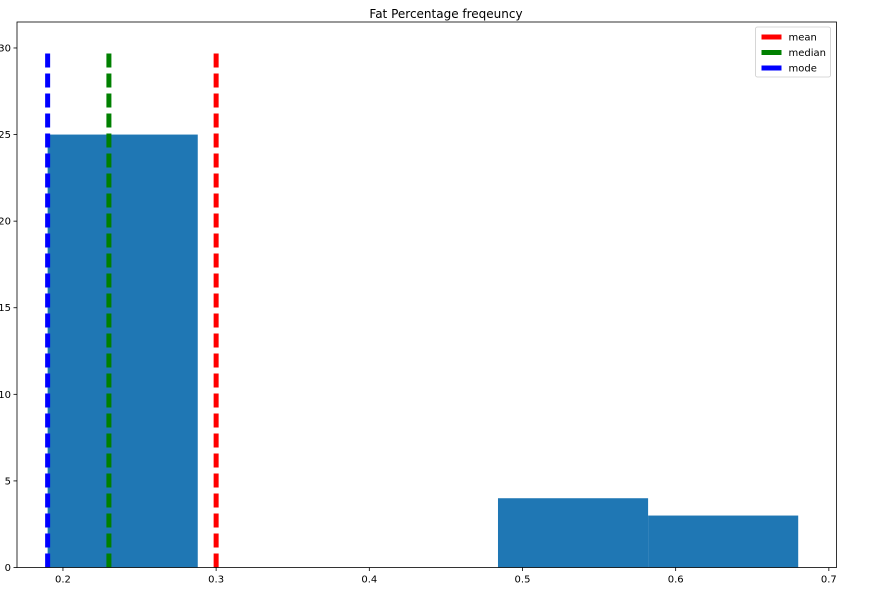 Image resolution: width=874 pixels, height=590 pixels. Describe the element at coordinates (369, 580) in the screenshot. I see `x-tick-label-0.4: 0.4` at that location.